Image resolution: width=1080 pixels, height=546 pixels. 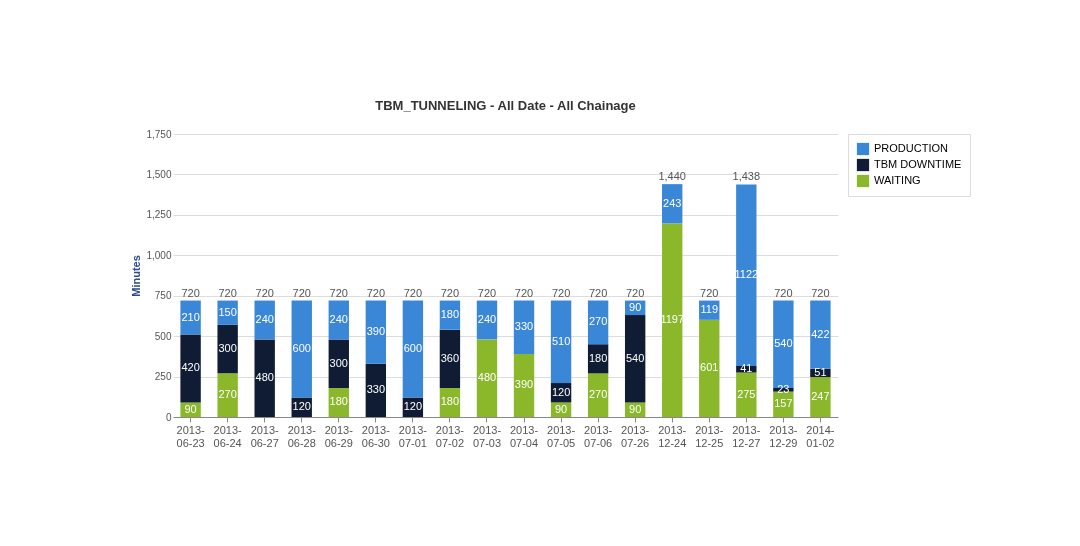 I want to click on legend-label: TBM DOWNTIME, so click(x=918, y=164).